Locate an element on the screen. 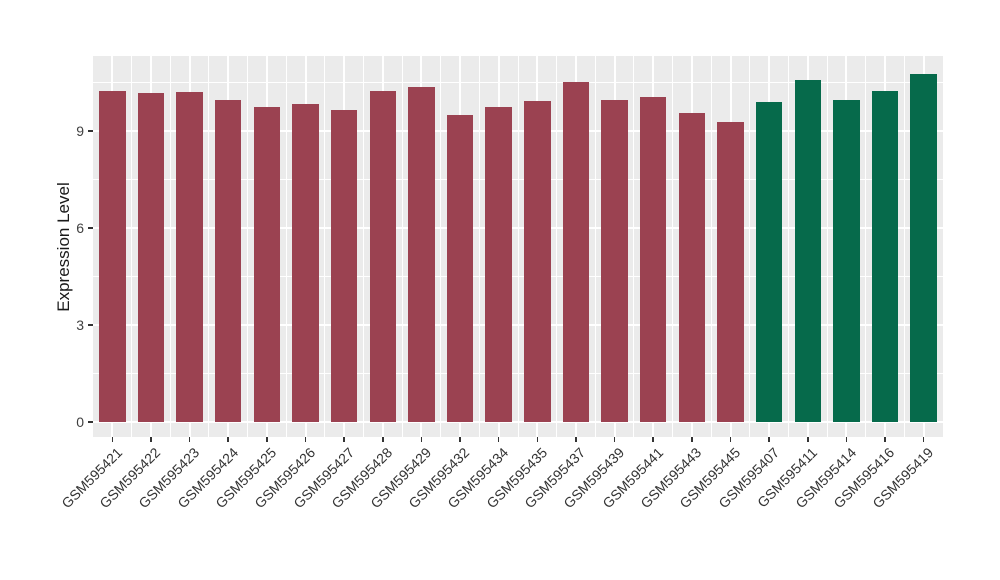 Image resolution: width=1000 pixels, height=580 pixels. bar-GSM595439 is located at coordinates (614, 261).